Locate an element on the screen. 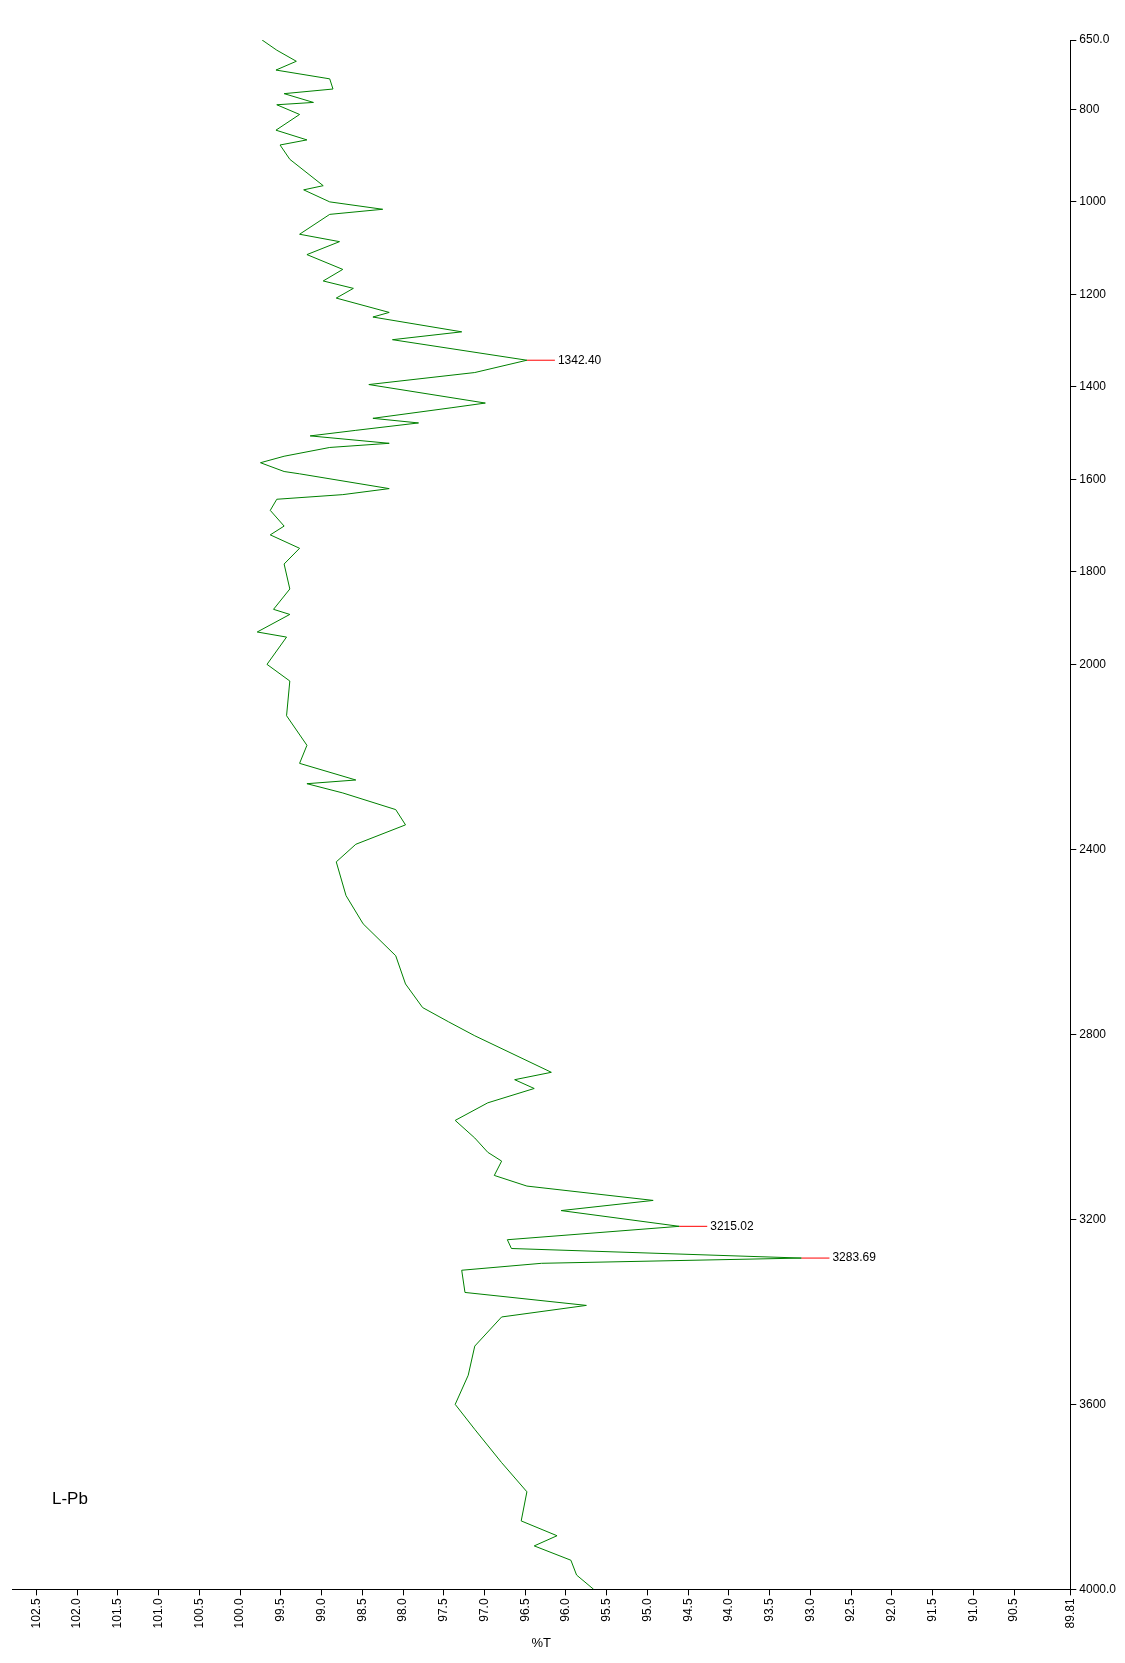 This screenshot has height=1663, width=1125. y-tick-label: 1800 is located at coordinates (1093, 571).